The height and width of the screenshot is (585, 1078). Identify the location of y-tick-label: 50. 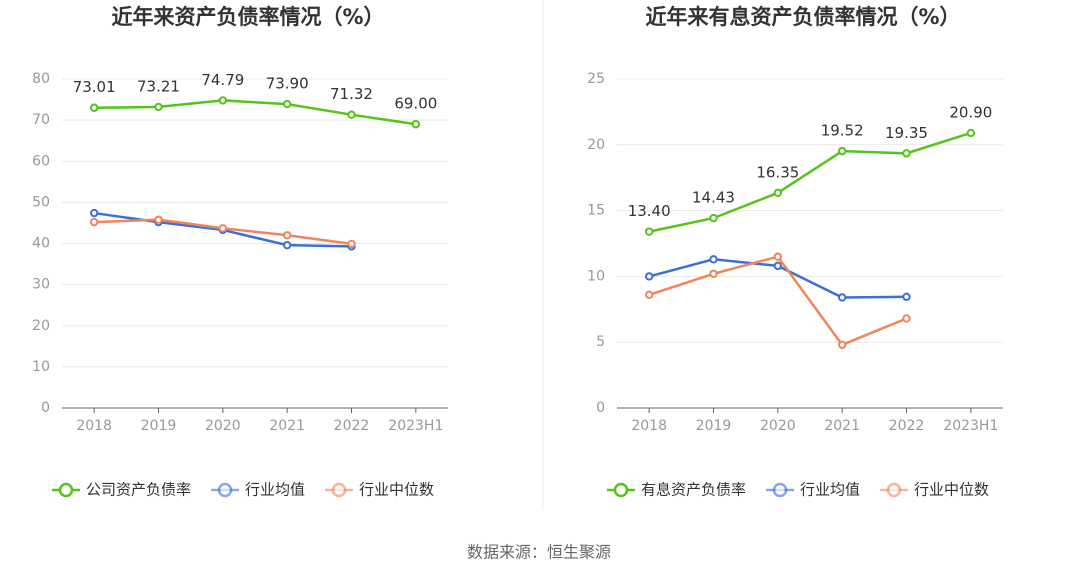
(41, 202).